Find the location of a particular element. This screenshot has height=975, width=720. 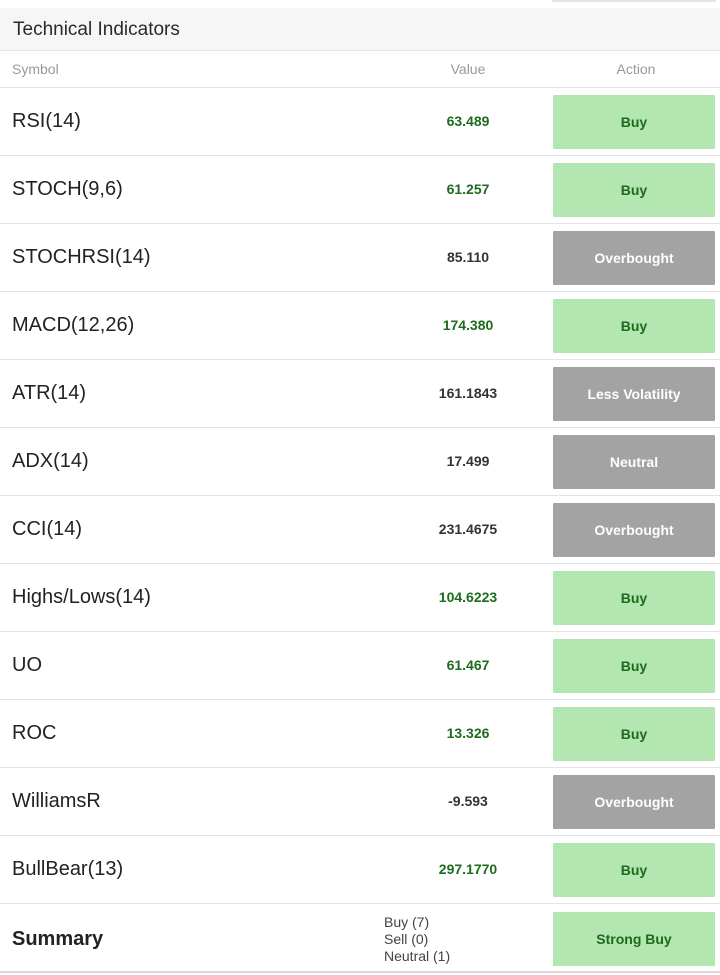

column-header-action: Action is located at coordinates (636, 69).